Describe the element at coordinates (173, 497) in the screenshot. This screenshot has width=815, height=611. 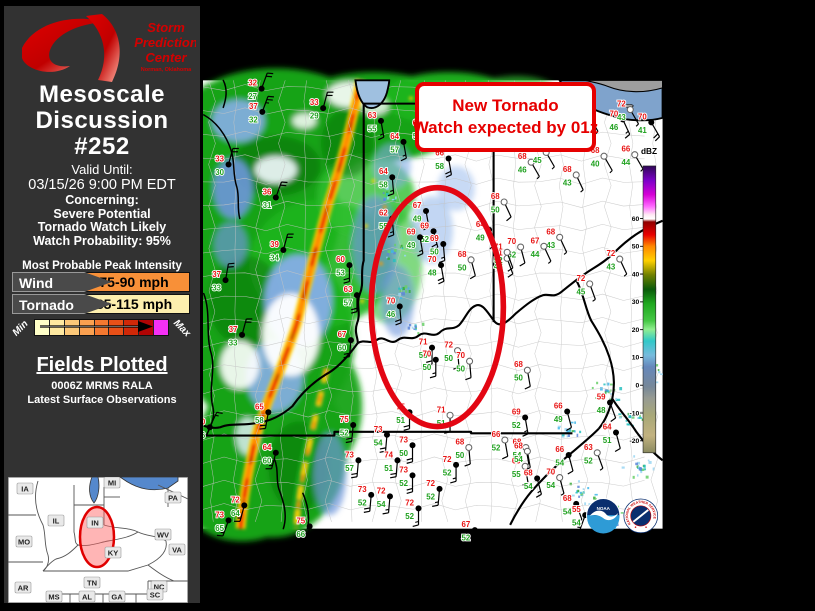
I see `inset-state-label-pa: PA` at that location.